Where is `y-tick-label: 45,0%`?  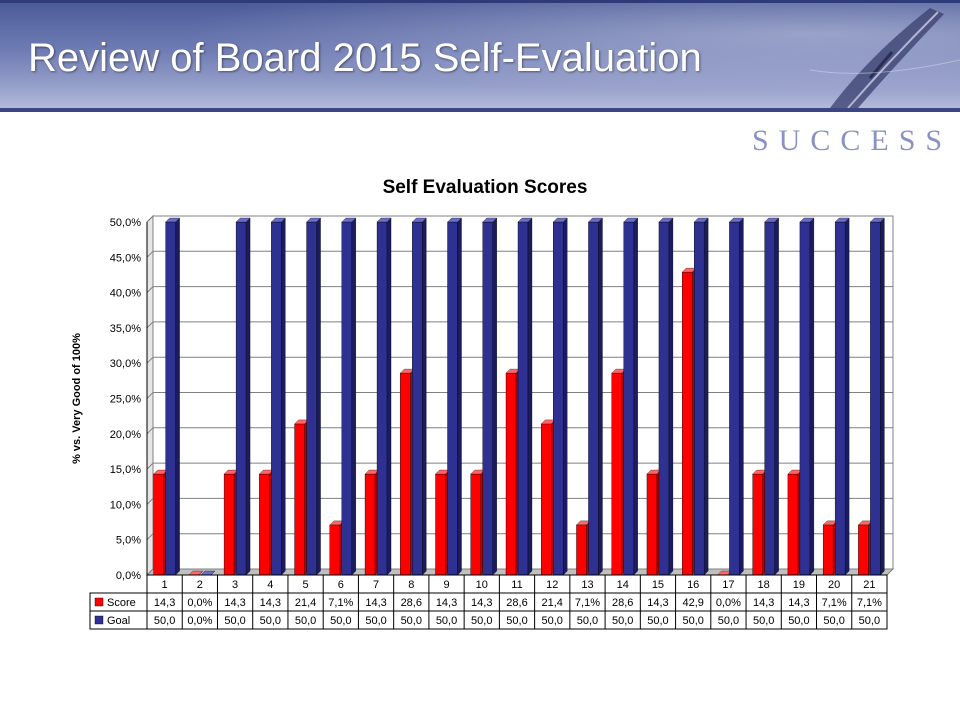 y-tick-label: 45,0% is located at coordinates (125, 258).